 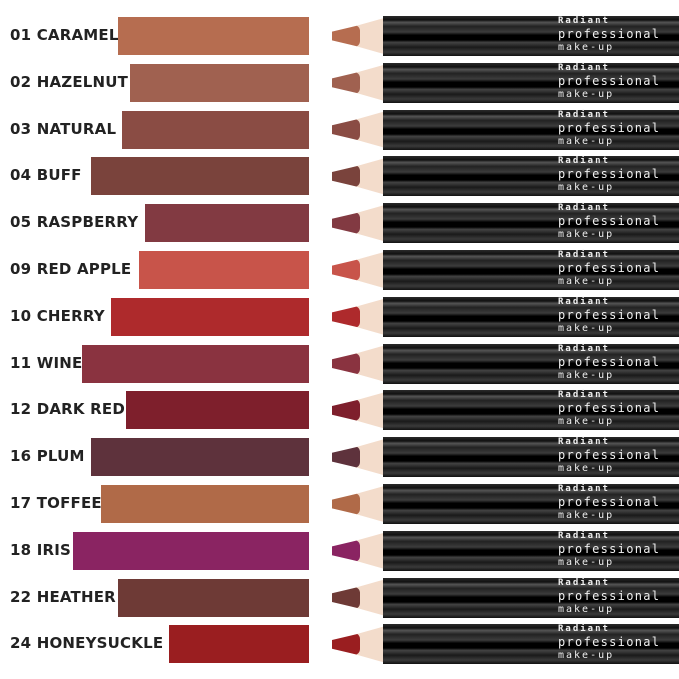 I want to click on shade-label: 09 RED APPLE, so click(x=71, y=269).